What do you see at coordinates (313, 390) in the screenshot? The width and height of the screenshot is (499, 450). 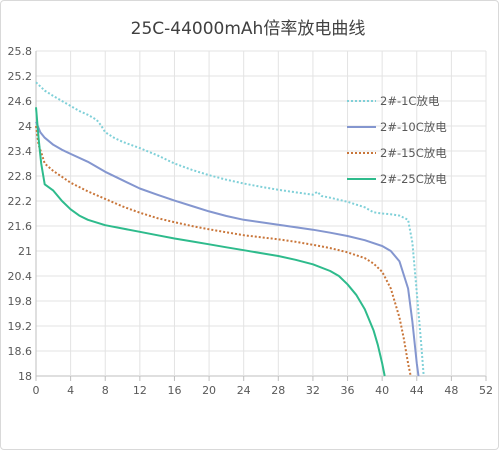 I see `x-tick-label: 32` at bounding box center [313, 390].